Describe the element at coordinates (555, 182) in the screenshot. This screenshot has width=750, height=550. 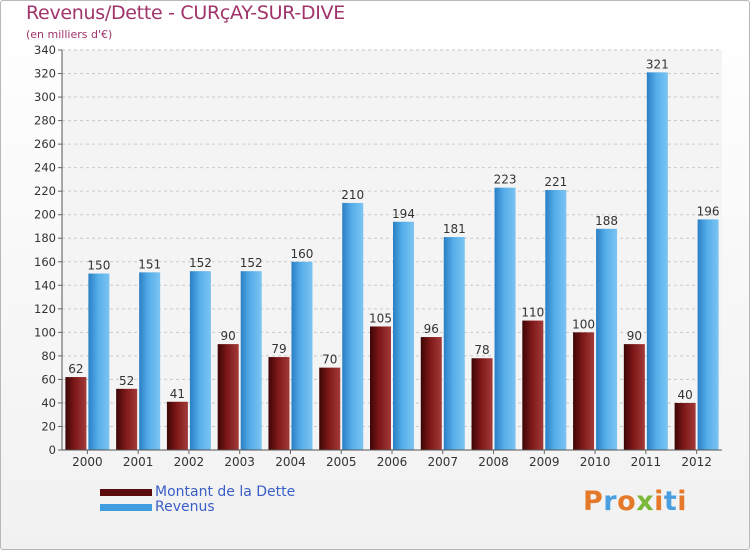
I see `data-label-revenue: 221` at that location.